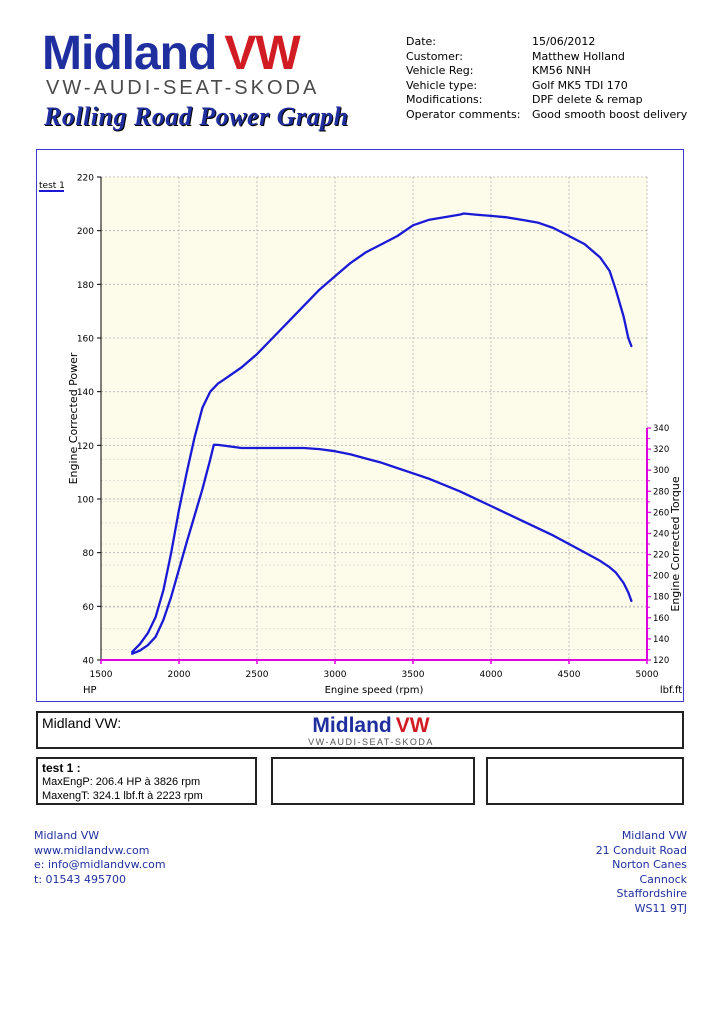 Image resolution: width=723 pixels, height=1023 pixels. What do you see at coordinates (661, 556) in the screenshot?
I see `y-tick-label-right: 220` at bounding box center [661, 556].